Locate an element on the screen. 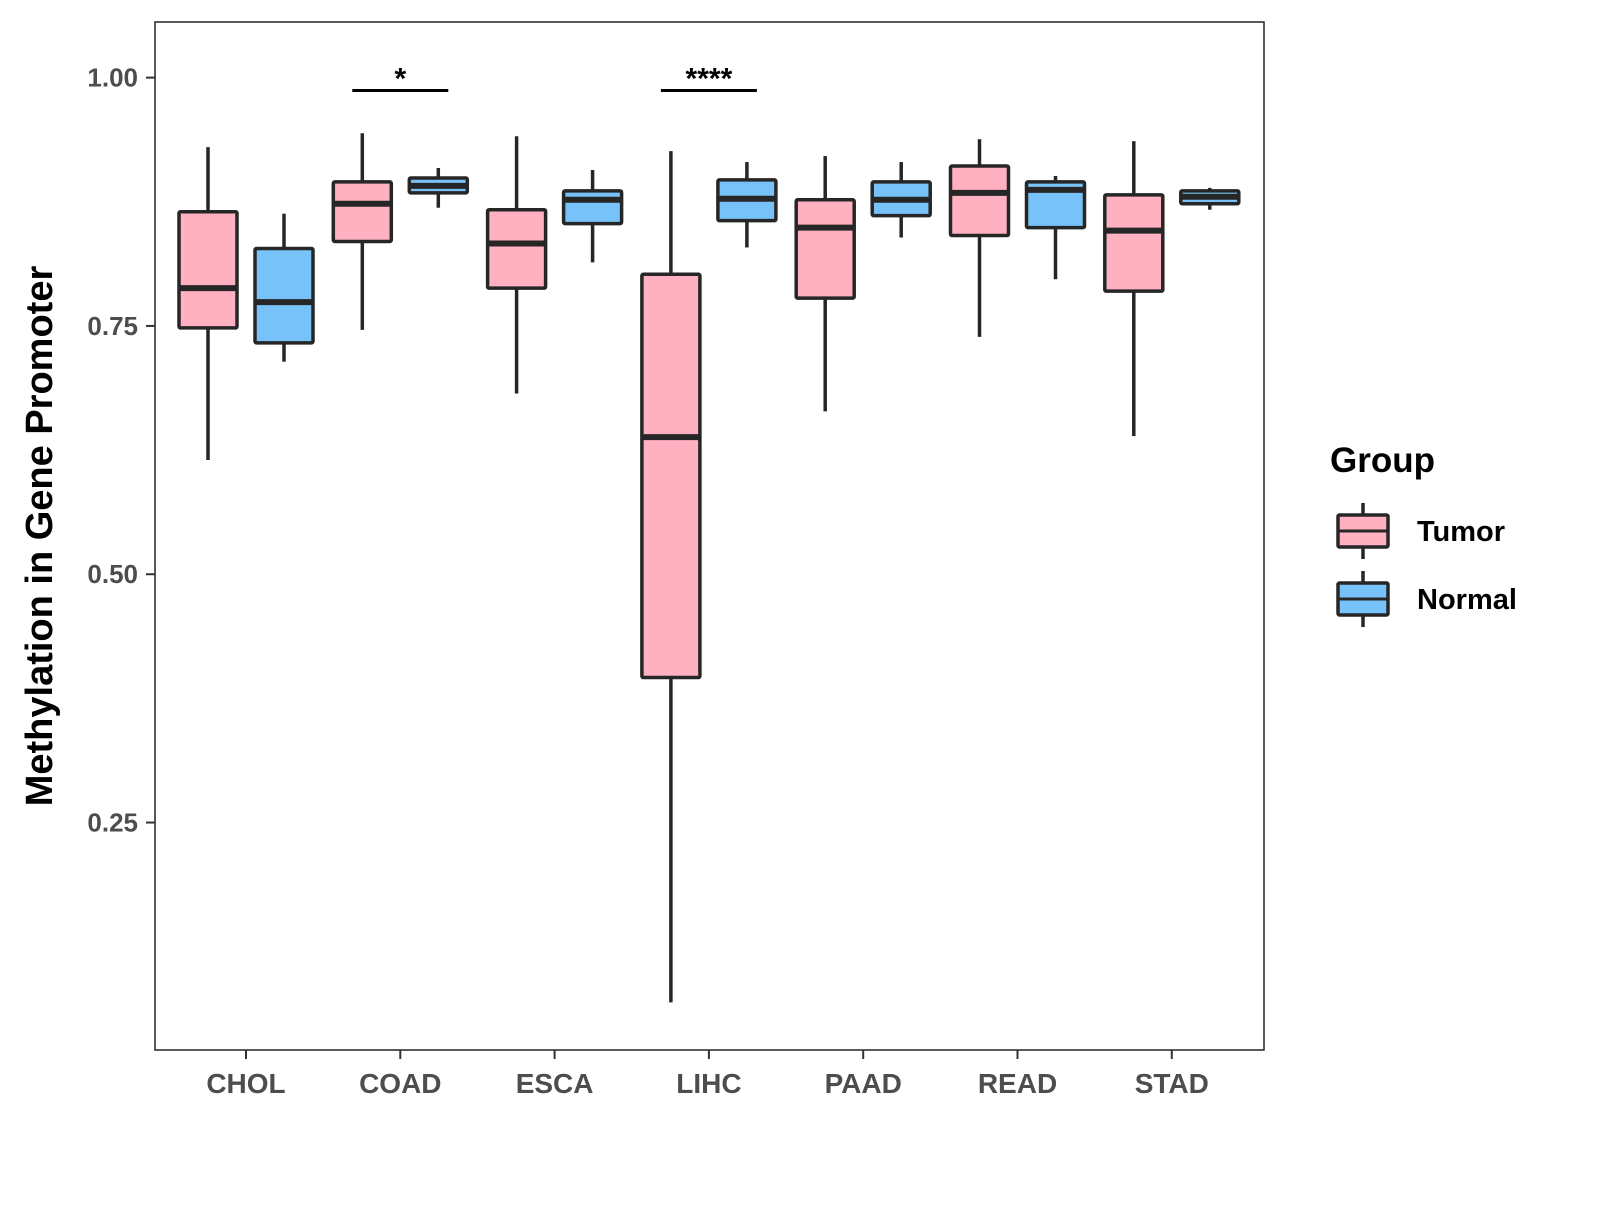  box-normal-coad is located at coordinates (438, 188).